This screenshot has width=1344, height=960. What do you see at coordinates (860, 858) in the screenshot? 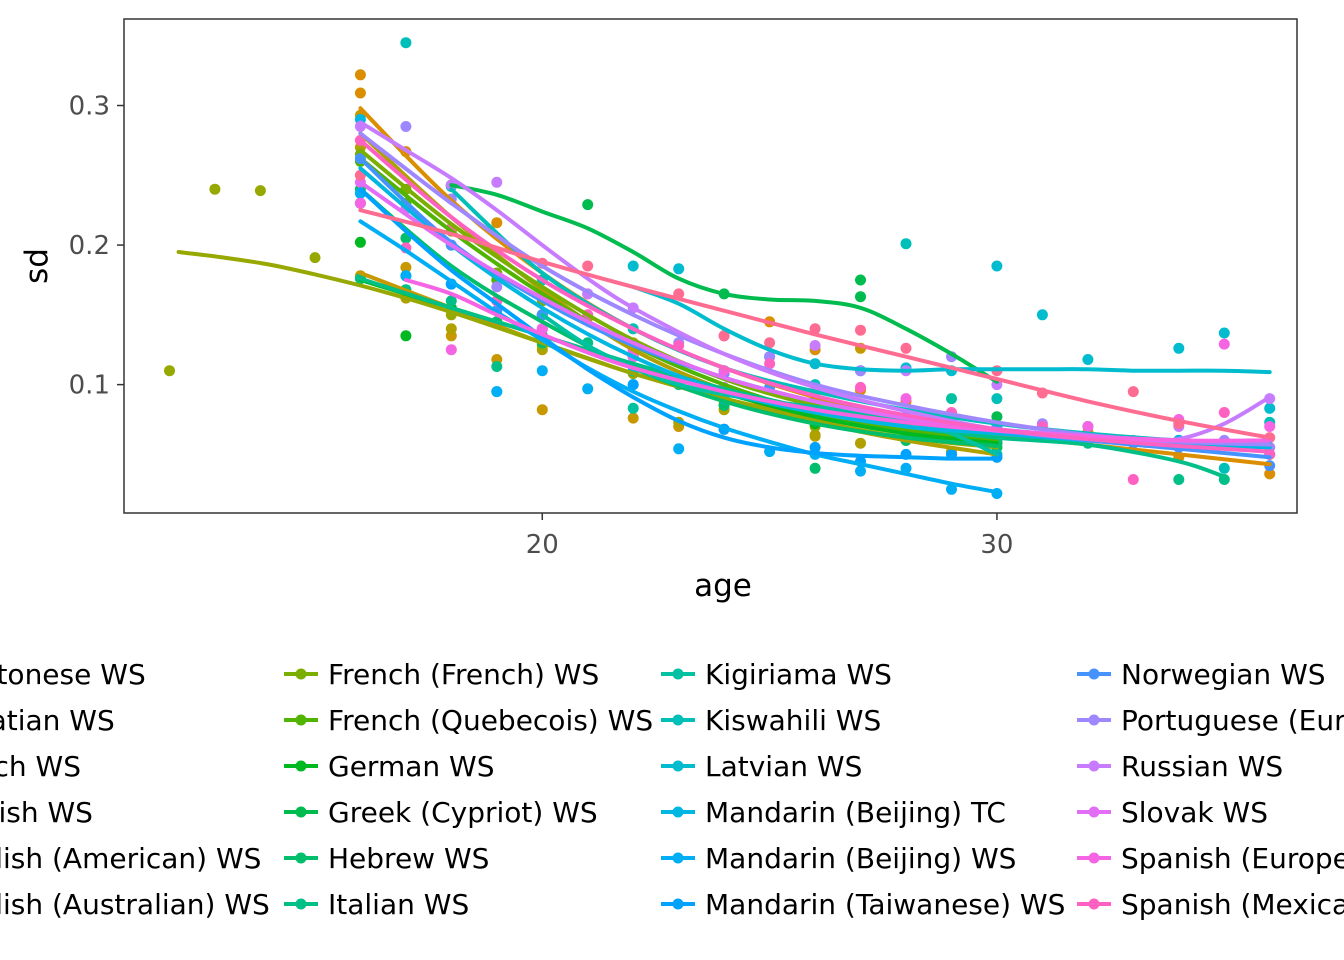
I see `legend-label-16: Mandarin (Beijing) WS` at bounding box center [860, 858].